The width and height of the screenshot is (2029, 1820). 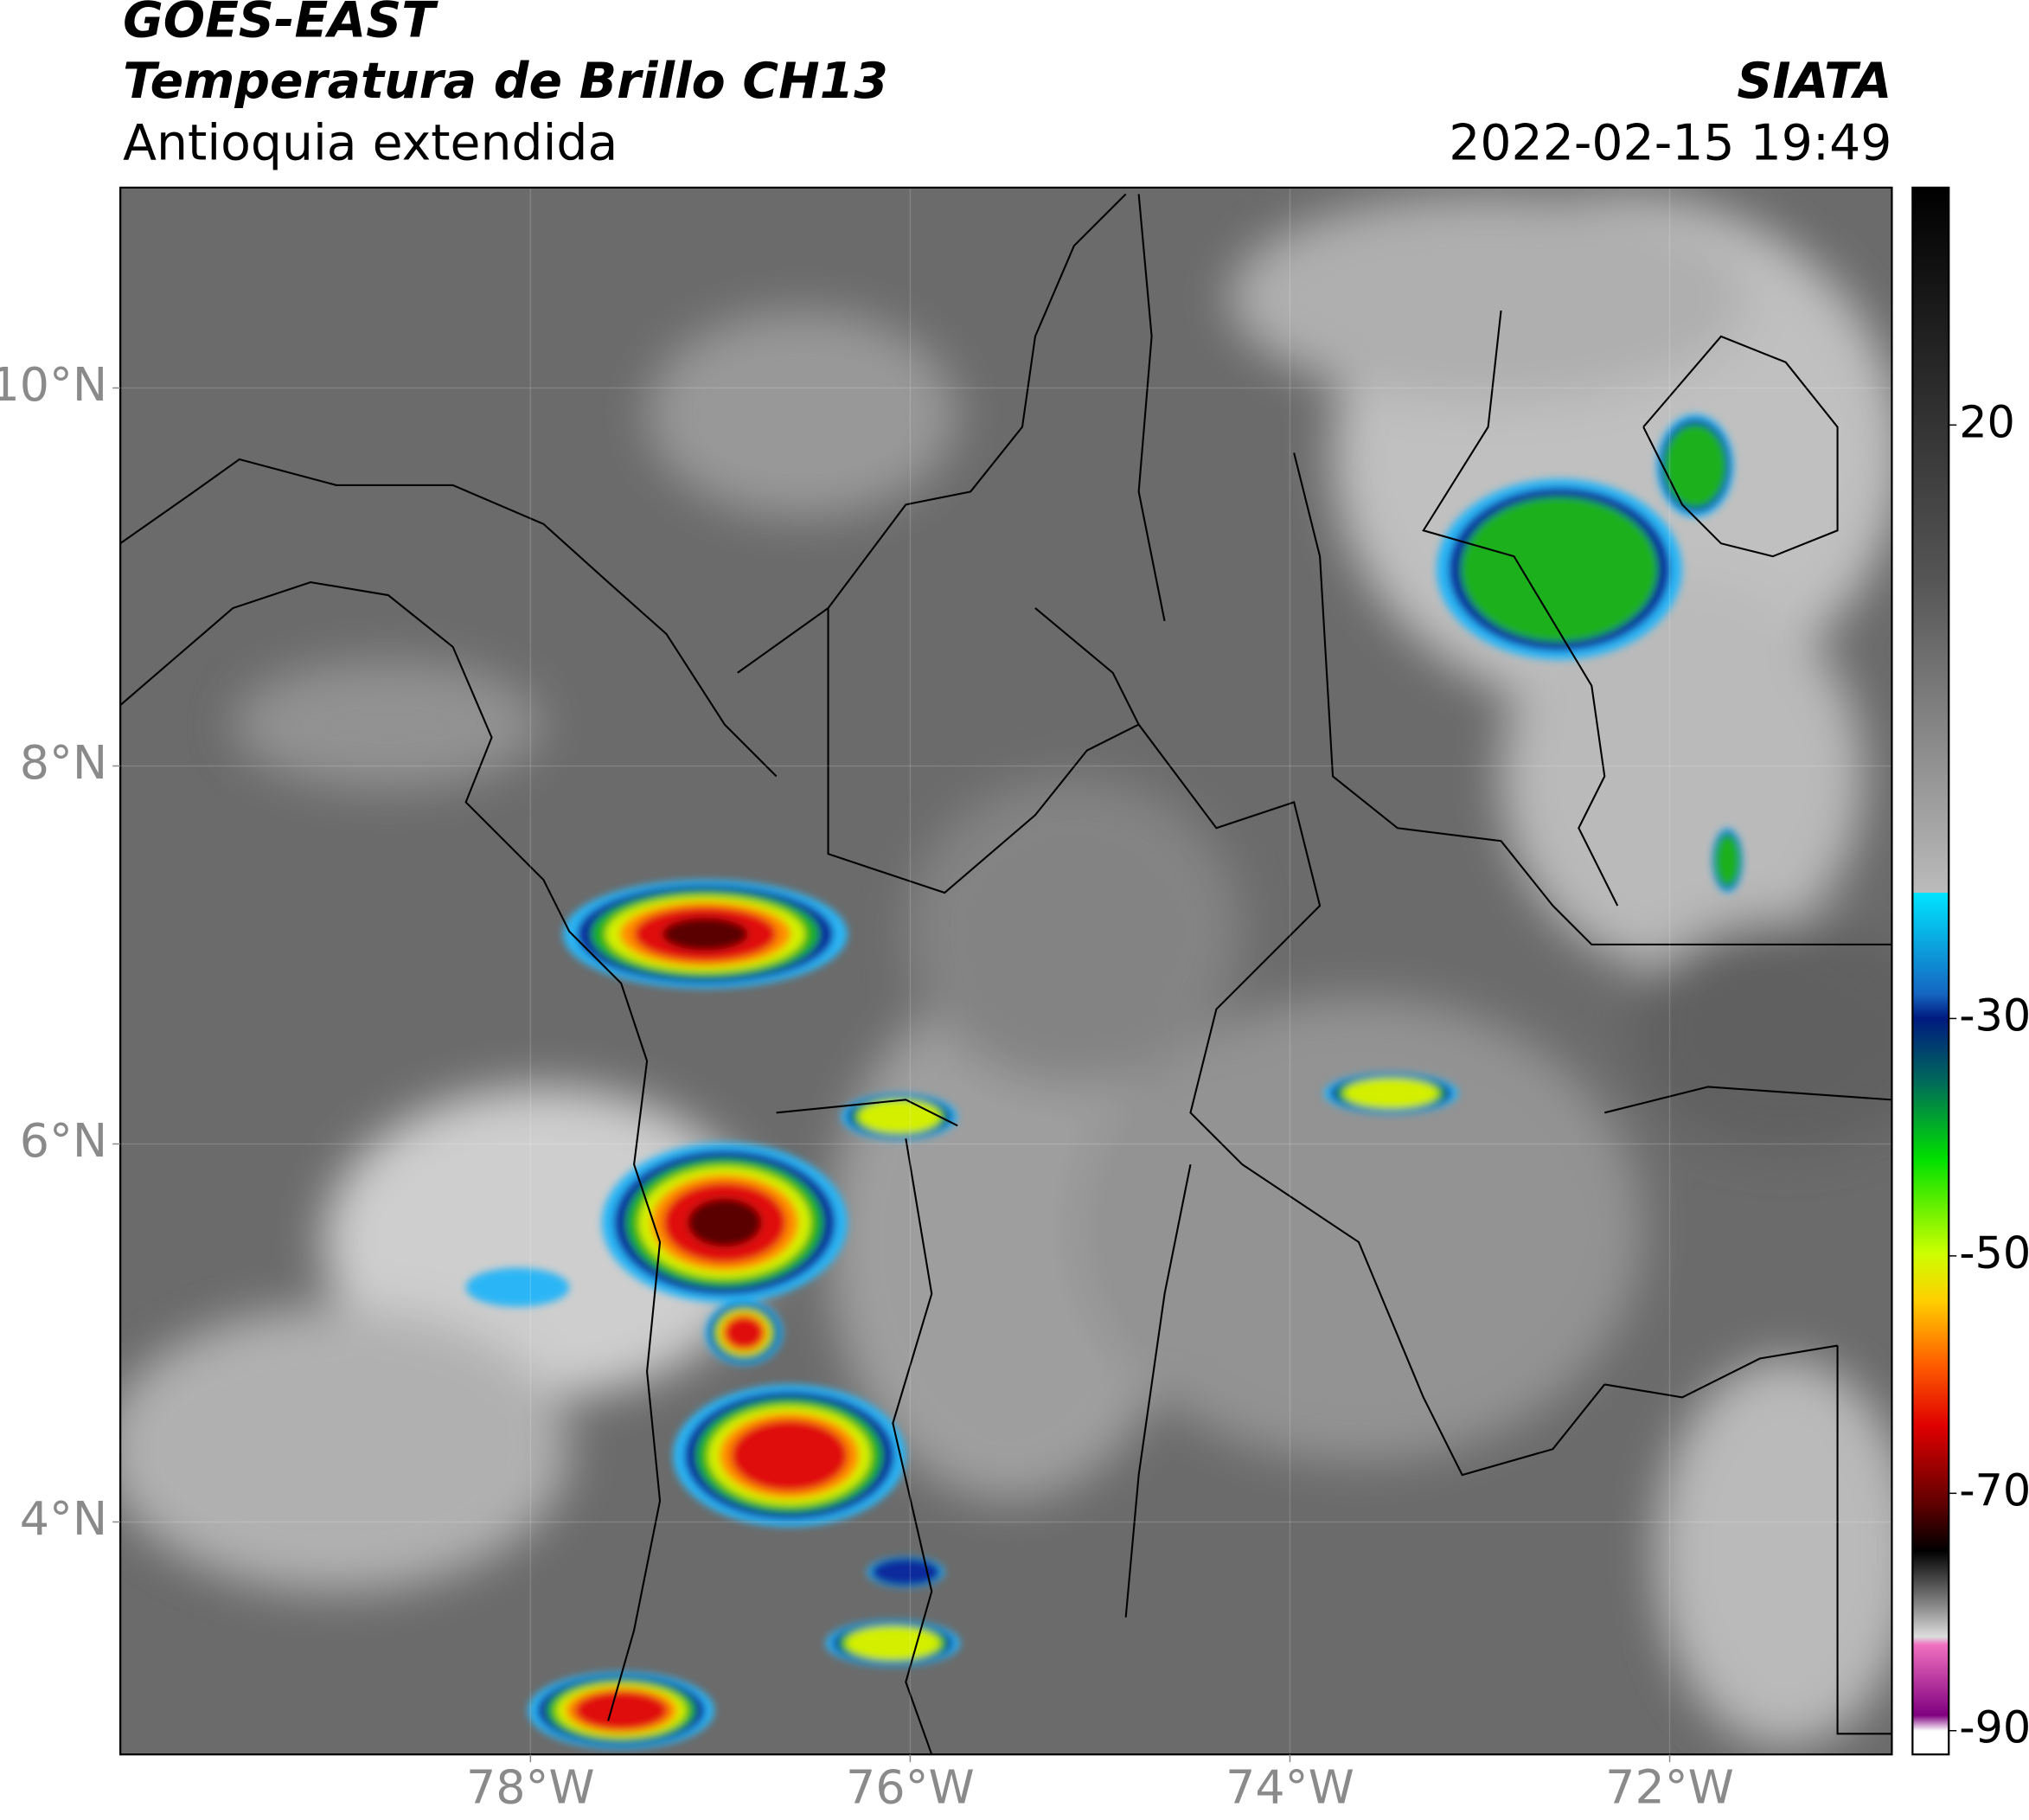 I want to click on colorbar-tick-label: -90, so click(x=1994, y=1727).